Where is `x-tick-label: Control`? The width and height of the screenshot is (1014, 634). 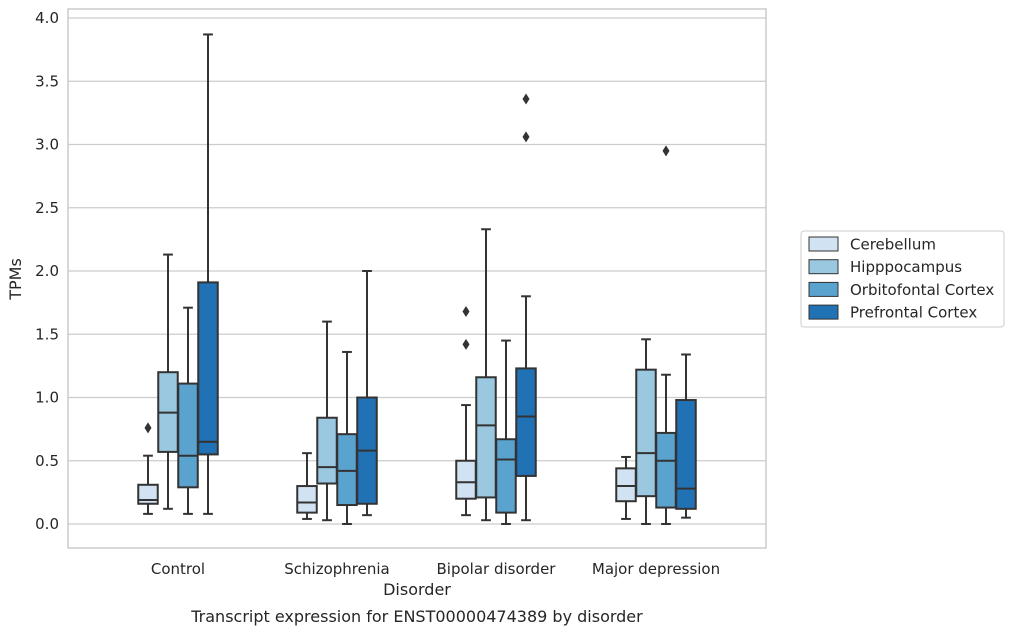 x-tick-label: Control is located at coordinates (178, 569).